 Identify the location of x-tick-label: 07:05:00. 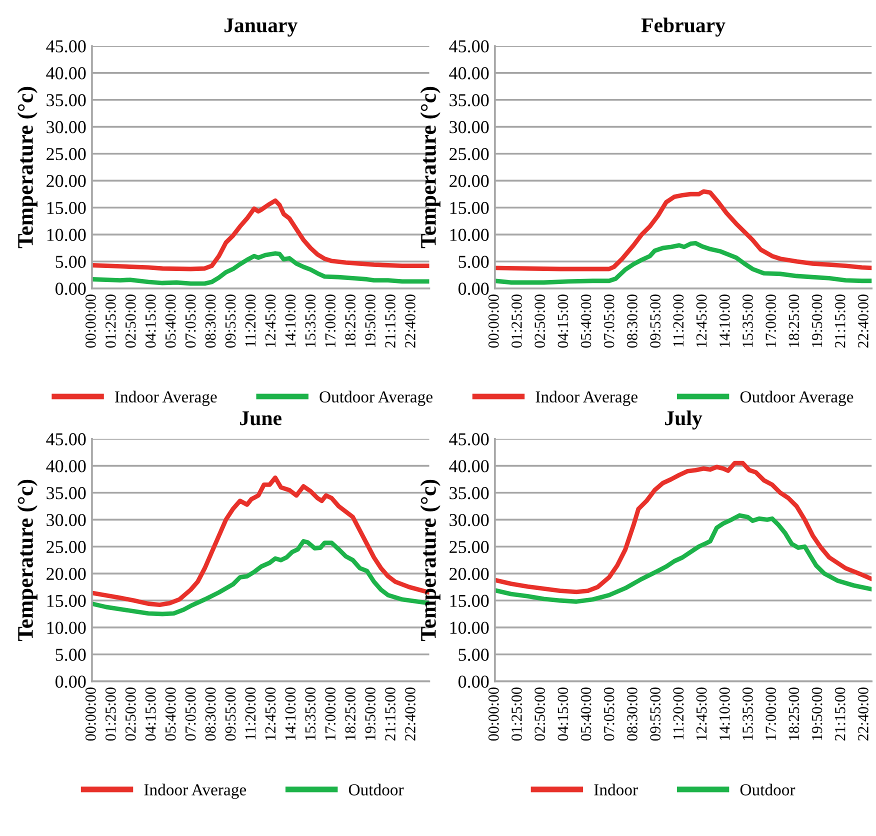
(609, 321).